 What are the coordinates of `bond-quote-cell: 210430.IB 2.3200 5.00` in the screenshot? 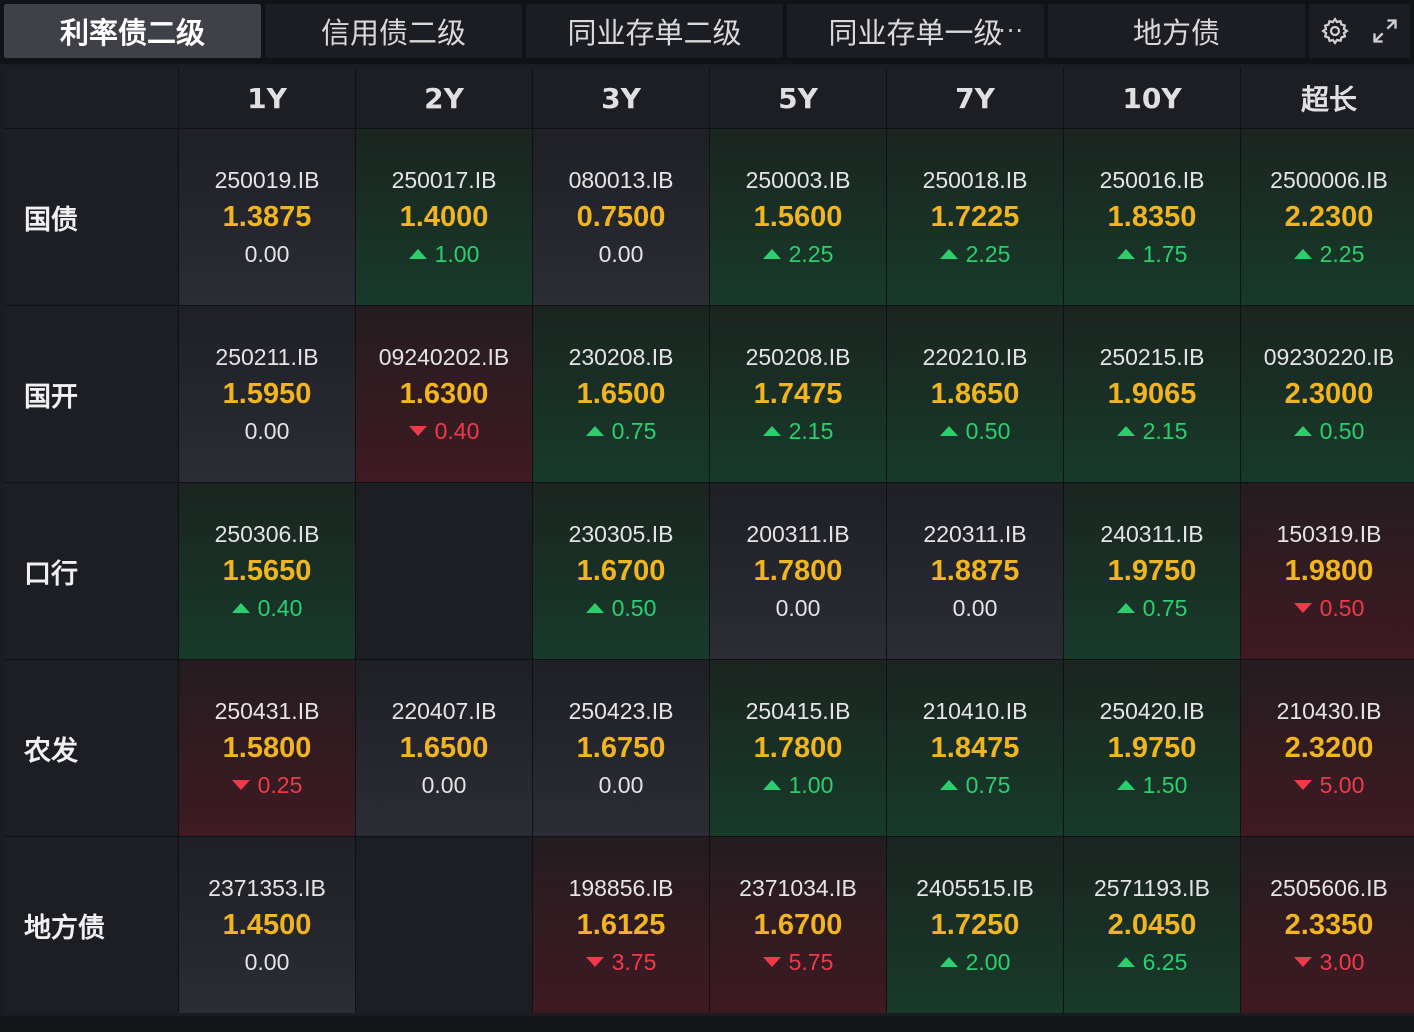 It's located at (1327, 748).